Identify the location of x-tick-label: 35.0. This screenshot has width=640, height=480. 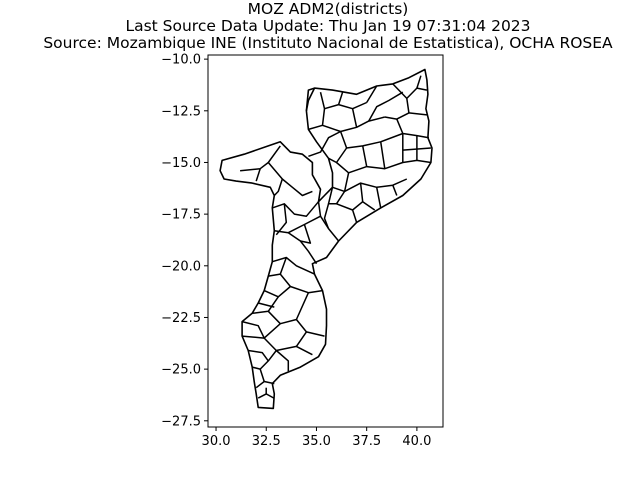
(316, 441).